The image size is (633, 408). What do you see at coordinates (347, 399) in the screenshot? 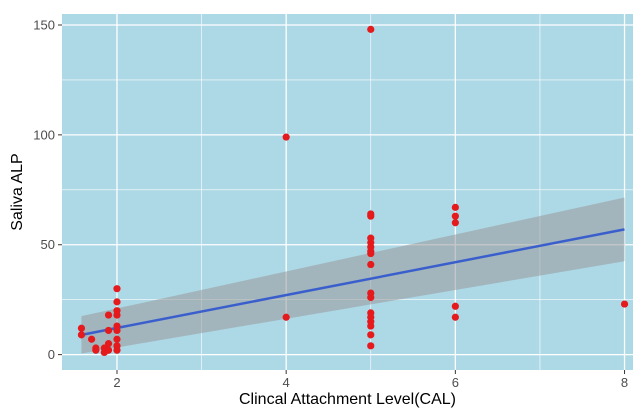
I see `x-axis-title: Clincal Attachment Level(CAL)` at bounding box center [347, 399].